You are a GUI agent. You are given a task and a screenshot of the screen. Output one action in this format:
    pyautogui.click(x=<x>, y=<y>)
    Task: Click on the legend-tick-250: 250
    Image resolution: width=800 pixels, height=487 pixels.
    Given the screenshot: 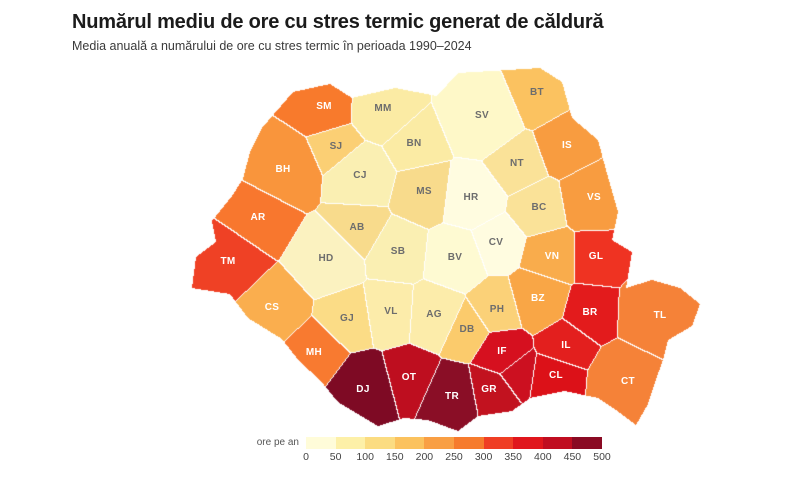 What is the action you would take?
    pyautogui.click(x=454, y=457)
    